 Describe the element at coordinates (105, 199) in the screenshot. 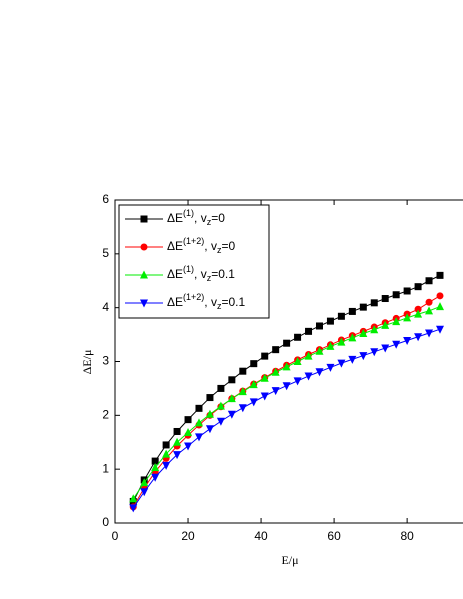

I see `y-tick-label: 6` at that location.